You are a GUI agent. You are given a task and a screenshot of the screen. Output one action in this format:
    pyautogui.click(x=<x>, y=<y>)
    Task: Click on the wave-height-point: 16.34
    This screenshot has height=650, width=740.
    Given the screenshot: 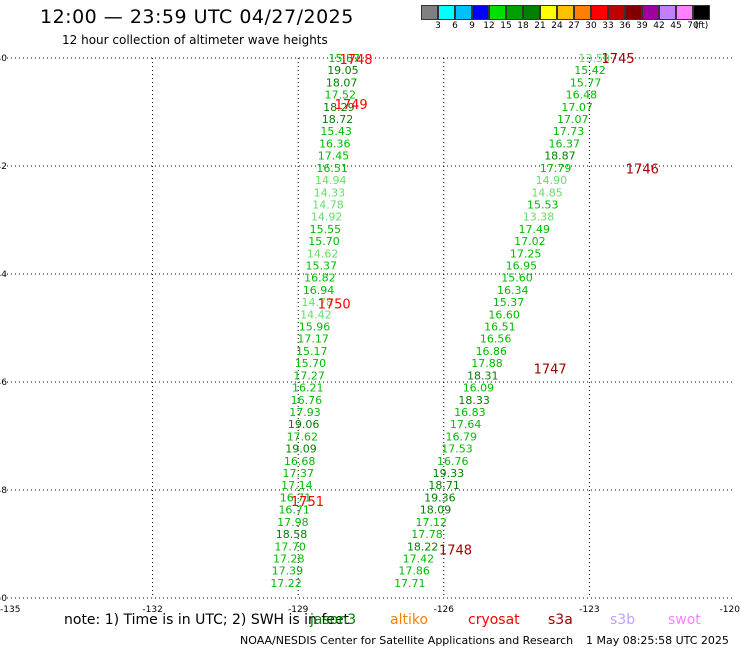 What is the action you would take?
    pyautogui.click(x=513, y=290)
    